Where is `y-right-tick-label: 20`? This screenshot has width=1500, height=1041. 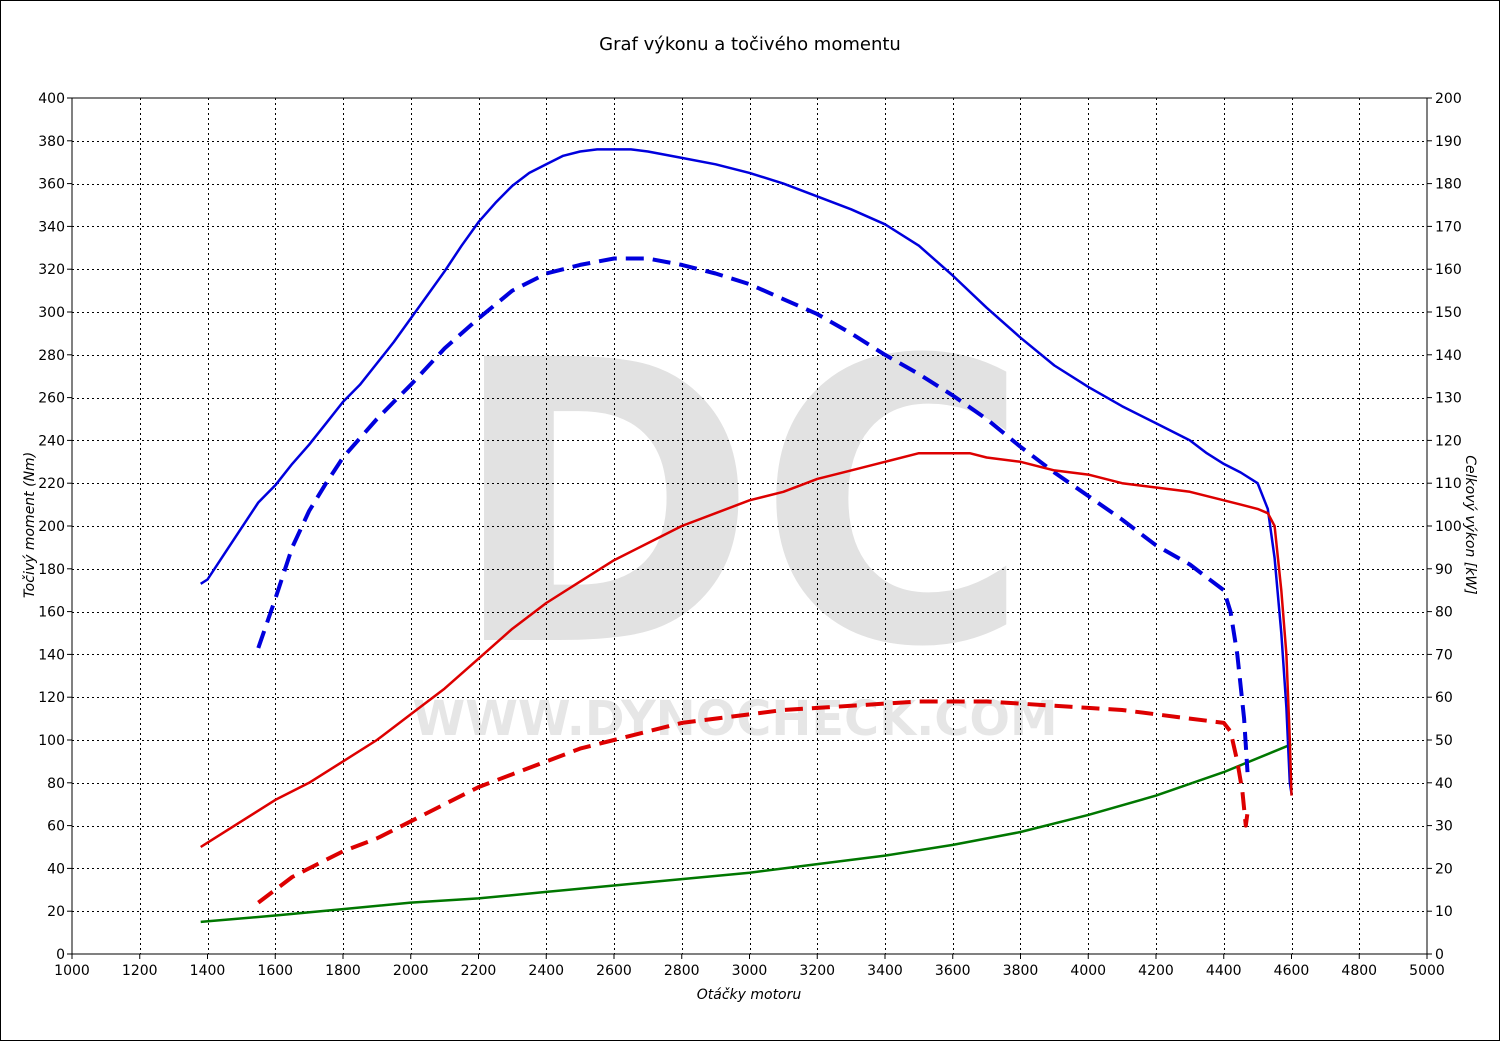 y-right-tick-label: 20 is located at coordinates (1444, 869).